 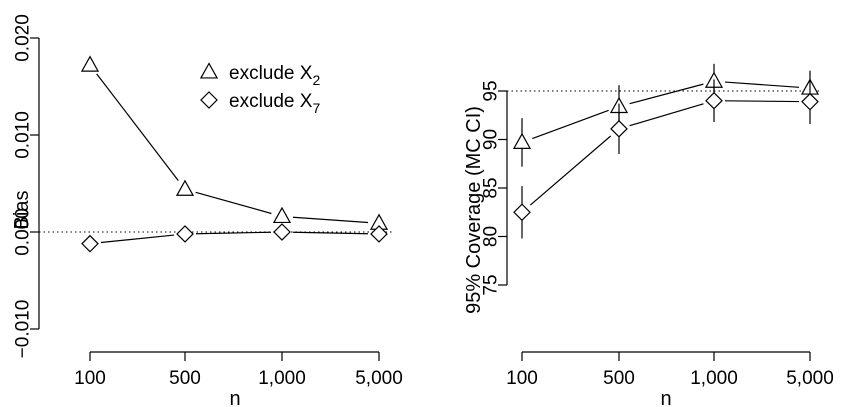 What do you see at coordinates (209, 70) in the screenshot?
I see `legend-triangle-marker` at bounding box center [209, 70].